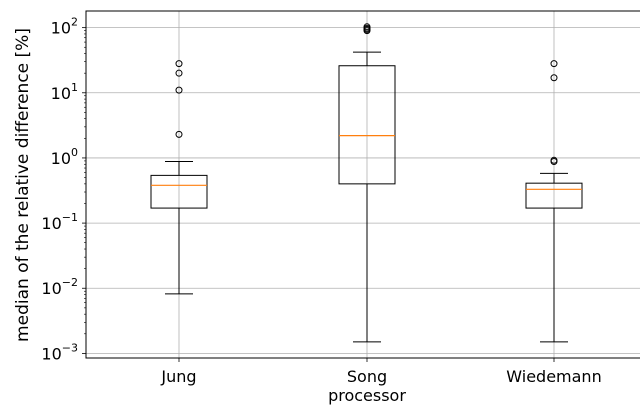 The height and width of the screenshot is (410, 640). What do you see at coordinates (23, 185) in the screenshot?
I see `y-axis-label: median of the relative difference [%]` at bounding box center [23, 185].